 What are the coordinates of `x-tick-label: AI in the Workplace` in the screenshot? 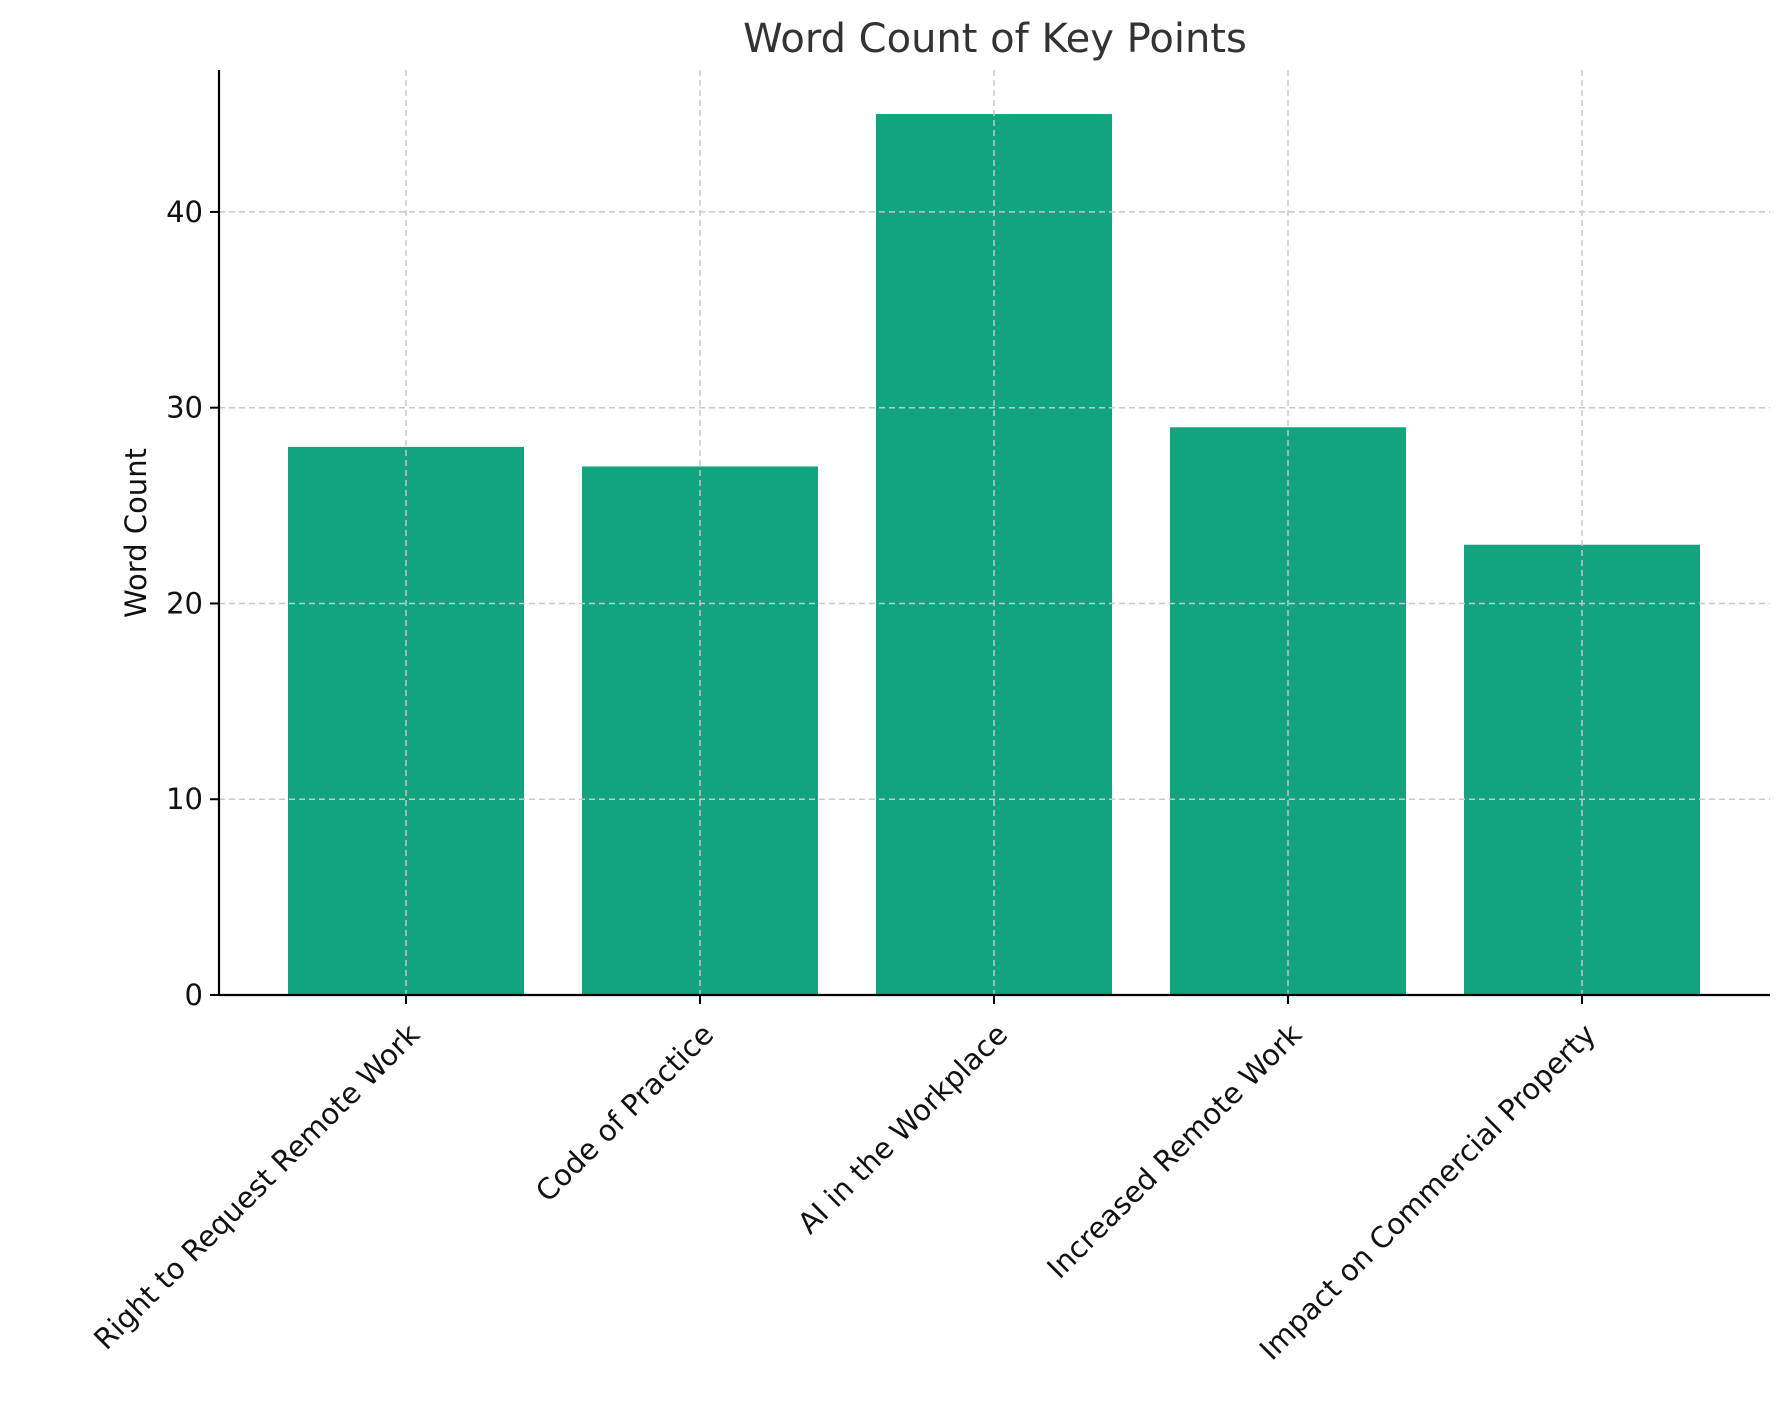 It's located at (902, 1128).